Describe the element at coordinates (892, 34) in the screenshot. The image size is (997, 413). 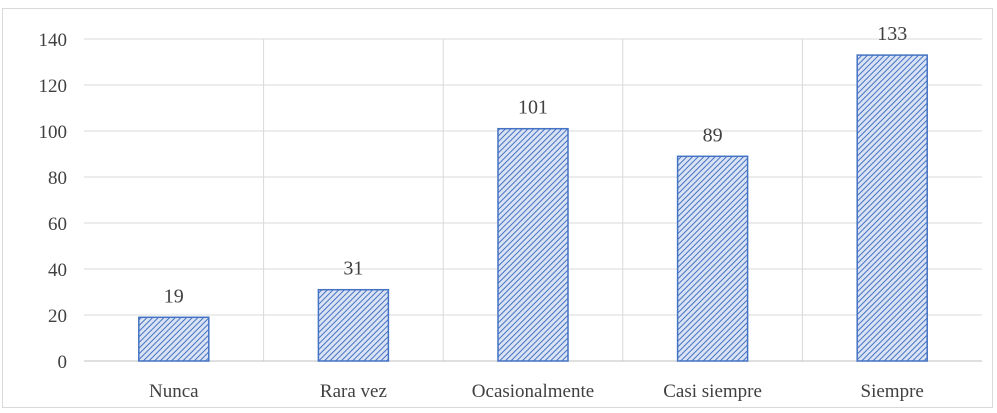
I see `data-label: 133` at that location.